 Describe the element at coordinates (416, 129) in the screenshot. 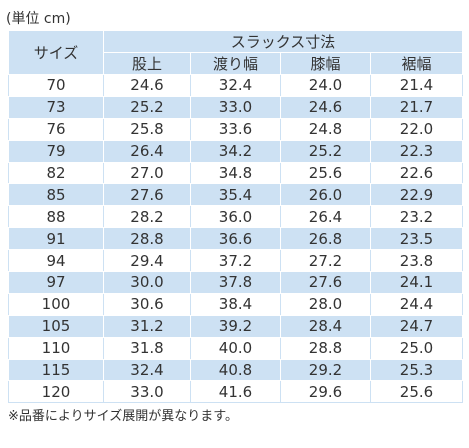

I see `value-cell: 22.0` at that location.